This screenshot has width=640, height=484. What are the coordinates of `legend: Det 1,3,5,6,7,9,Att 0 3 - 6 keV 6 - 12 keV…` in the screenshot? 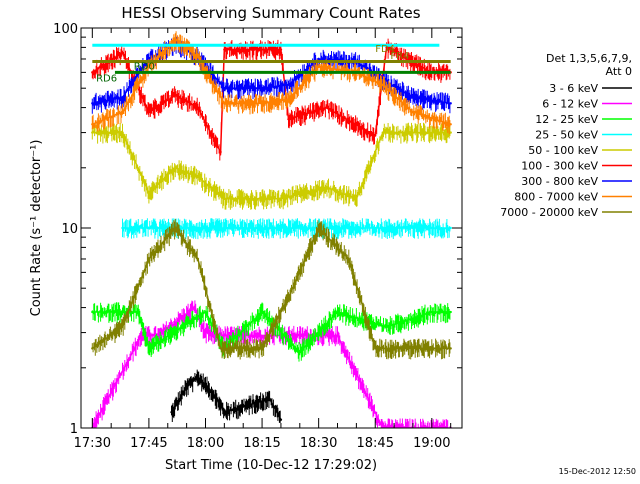 It's located at (566, 135).